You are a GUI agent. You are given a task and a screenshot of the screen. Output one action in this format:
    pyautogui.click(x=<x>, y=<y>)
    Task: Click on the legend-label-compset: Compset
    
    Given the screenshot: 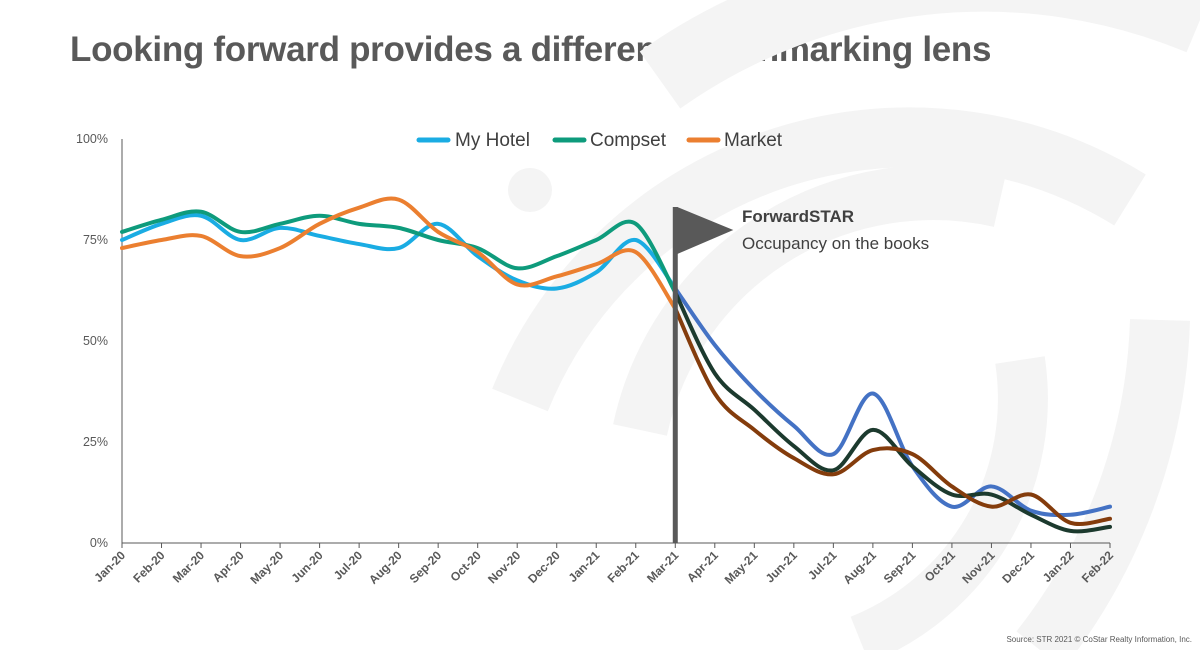 What is the action you would take?
    pyautogui.click(x=628, y=140)
    